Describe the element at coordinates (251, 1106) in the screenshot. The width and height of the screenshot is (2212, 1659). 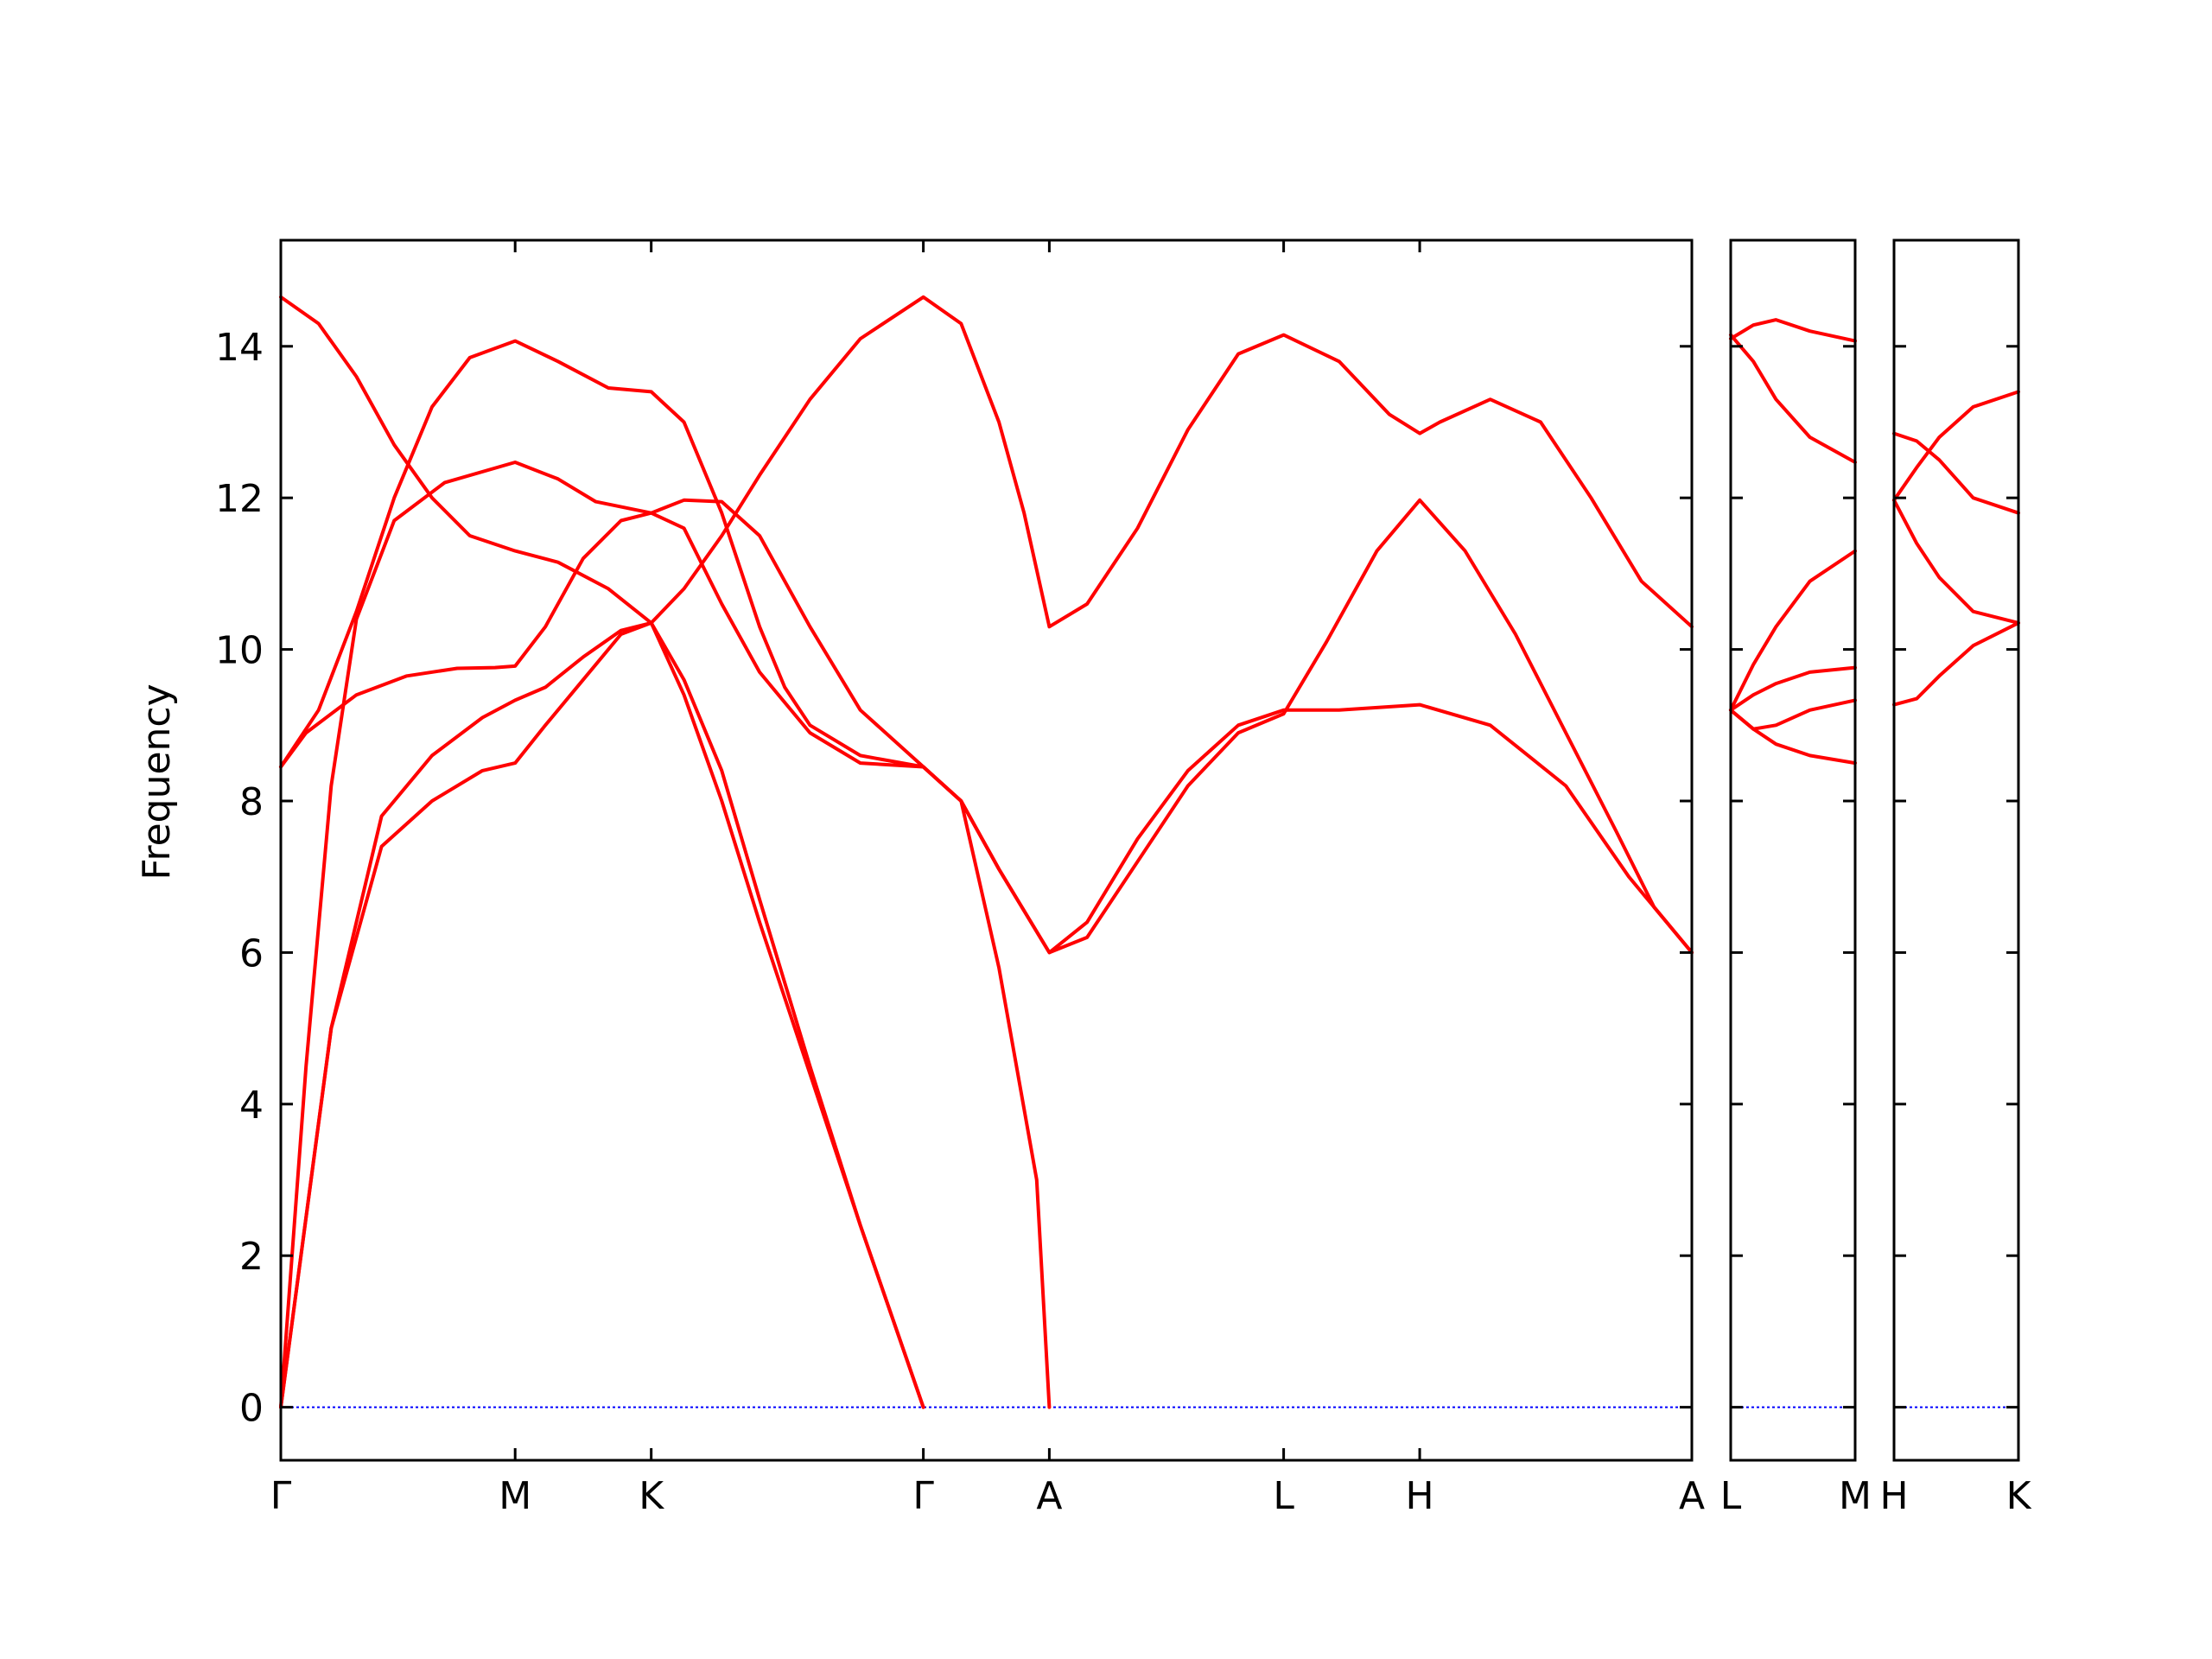
I see `y-tick-label: 4` at that location.